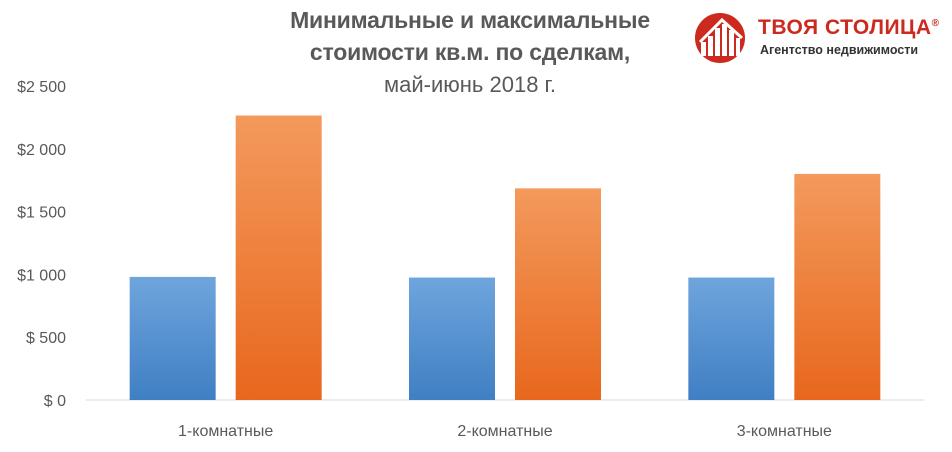 This screenshot has width=952, height=452. What do you see at coordinates (55, 401) in the screenshot?
I see `y-tick-label: $ 0` at bounding box center [55, 401].